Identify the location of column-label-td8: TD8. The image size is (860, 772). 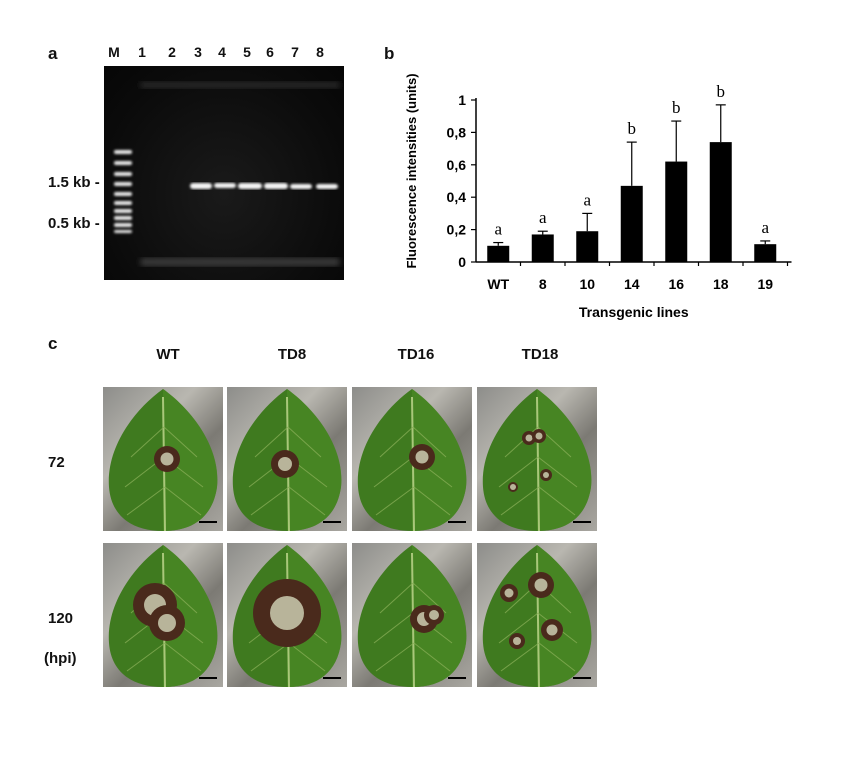
(292, 354).